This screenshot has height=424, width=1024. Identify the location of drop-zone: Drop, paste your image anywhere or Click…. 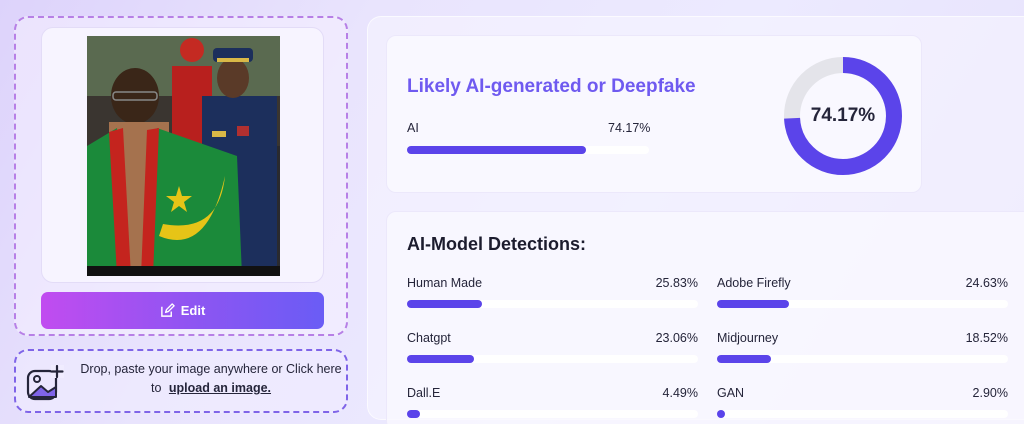
(181, 381).